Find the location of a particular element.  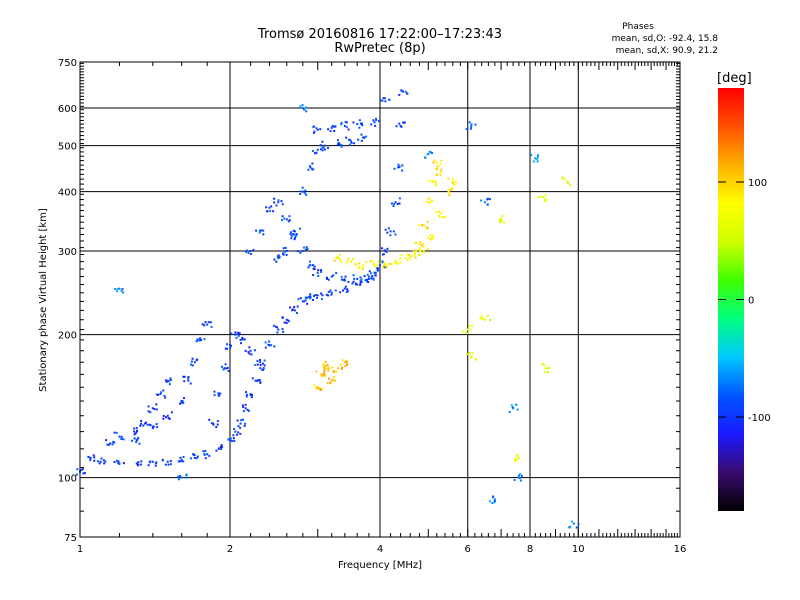

x-tick-label: 4 is located at coordinates (380, 549).